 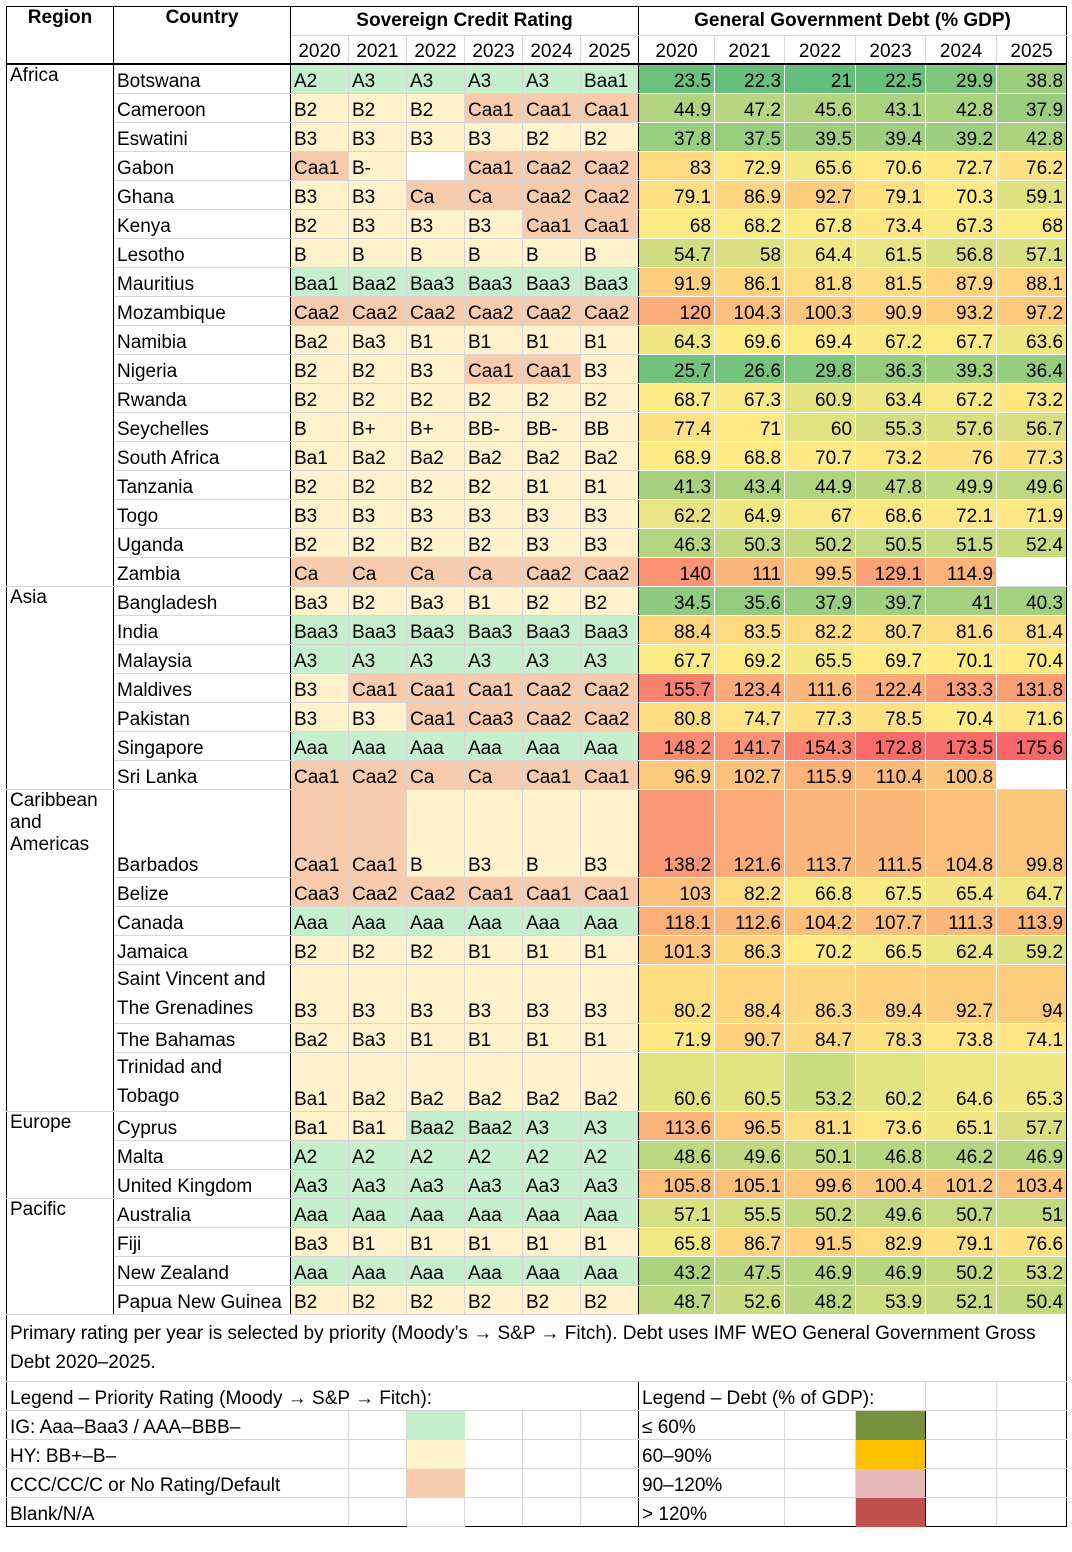 I want to click on debt-legend-title: Legend – Debt (% of GDP):, so click(x=782, y=1396).